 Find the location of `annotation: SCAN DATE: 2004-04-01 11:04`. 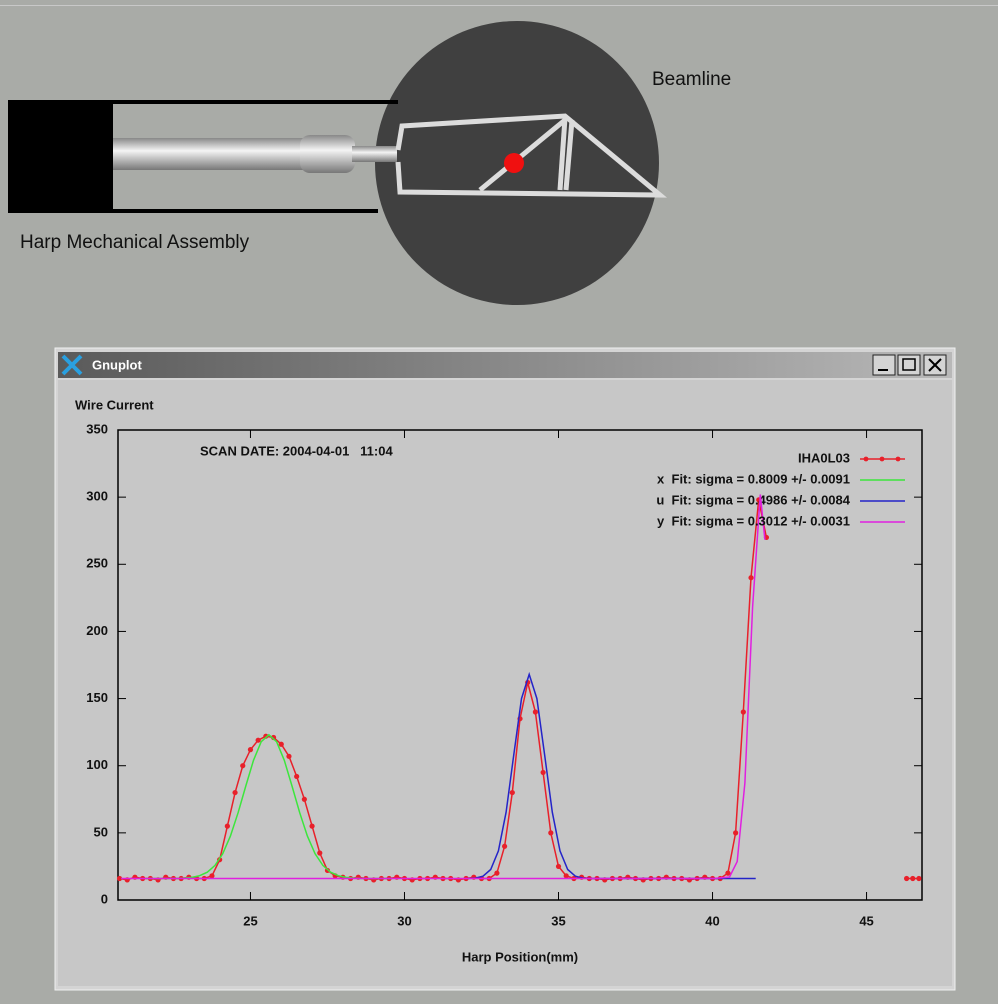

annotation: SCAN DATE: 2004-04-01 11:04 is located at coordinates (296, 450).